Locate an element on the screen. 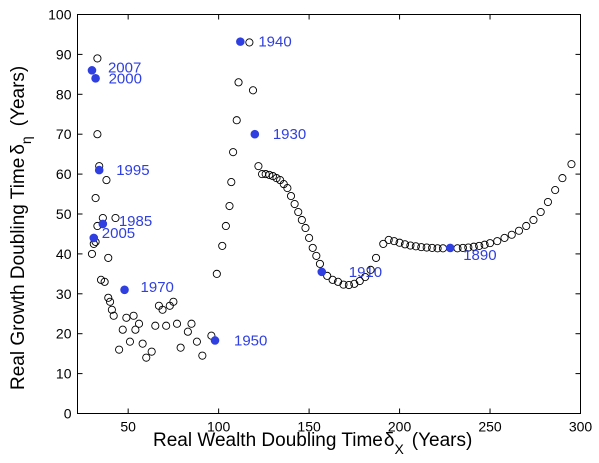  y-tick-label: 90 is located at coordinates (64, 54).